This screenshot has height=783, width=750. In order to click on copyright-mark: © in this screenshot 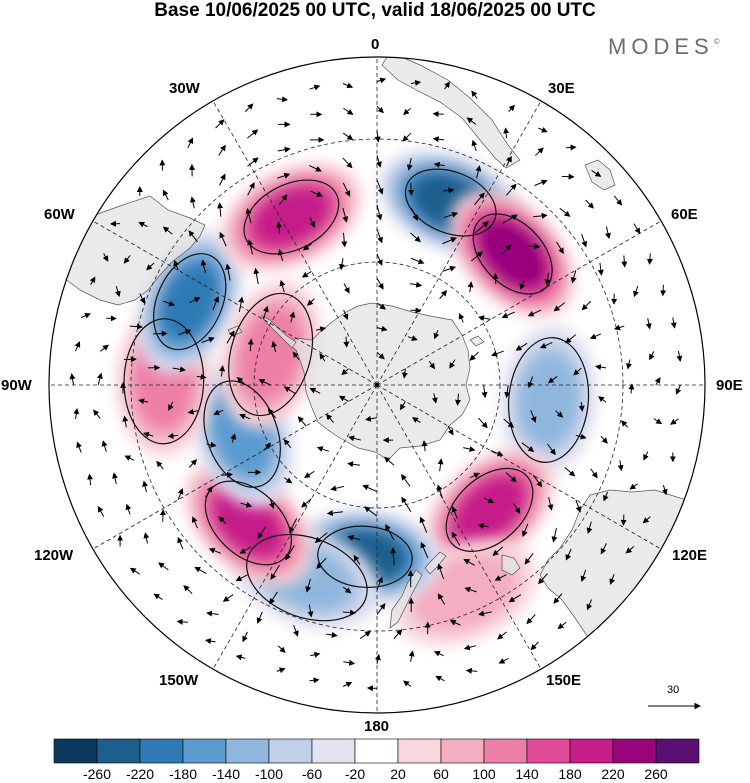, I will do `click(716, 41)`.